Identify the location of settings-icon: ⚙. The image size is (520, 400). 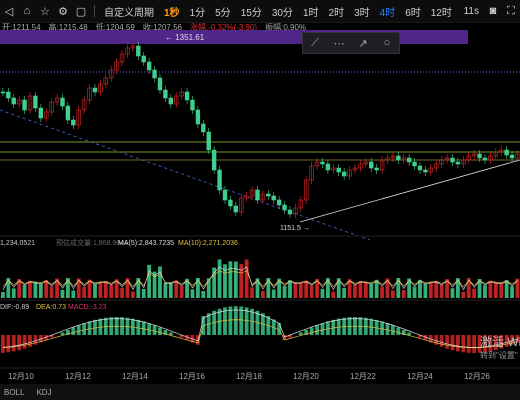
(63, 11).